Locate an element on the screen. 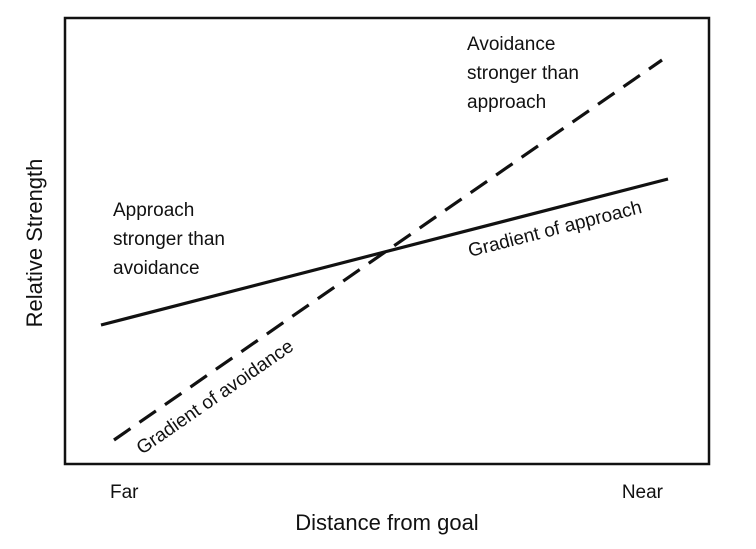  left-region-line-3: avoidance is located at coordinates (156, 268).